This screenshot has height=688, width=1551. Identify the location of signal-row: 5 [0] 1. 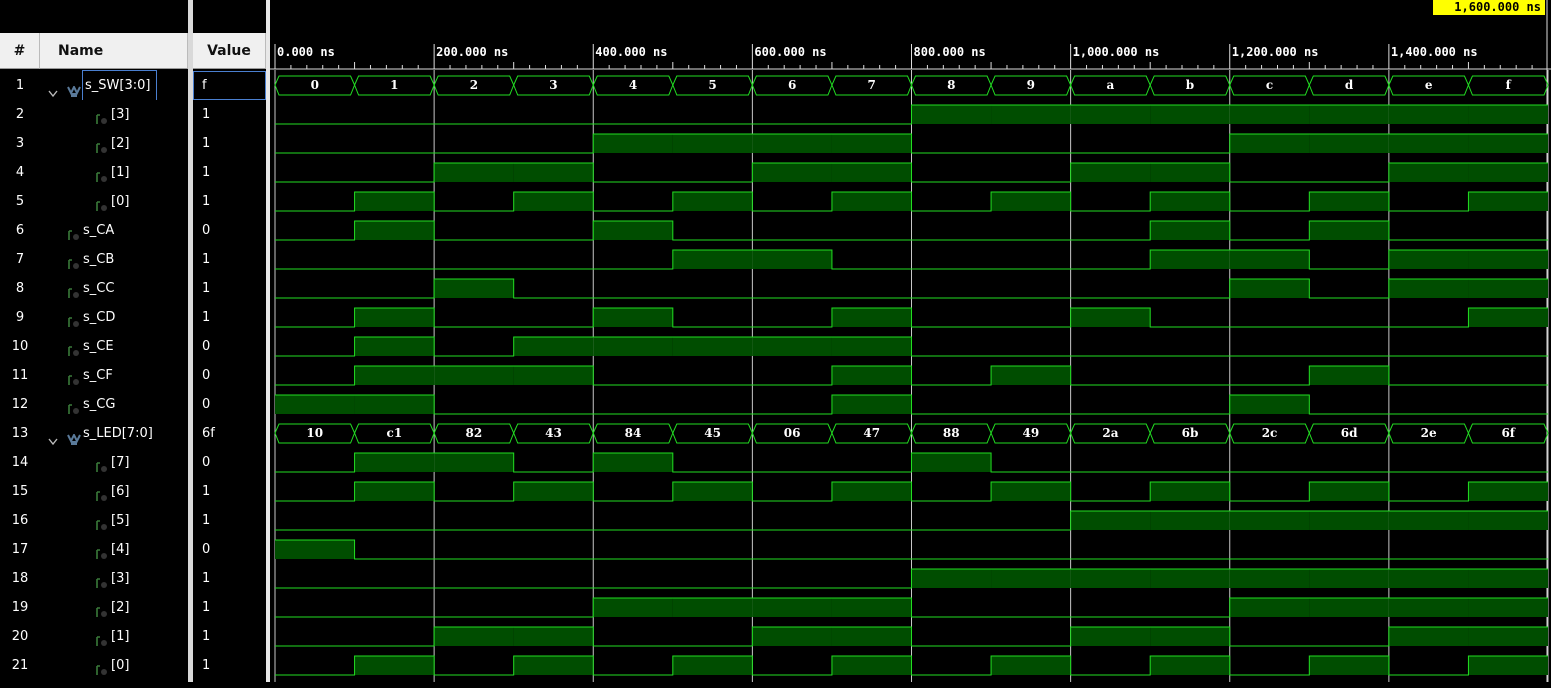
(133, 201).